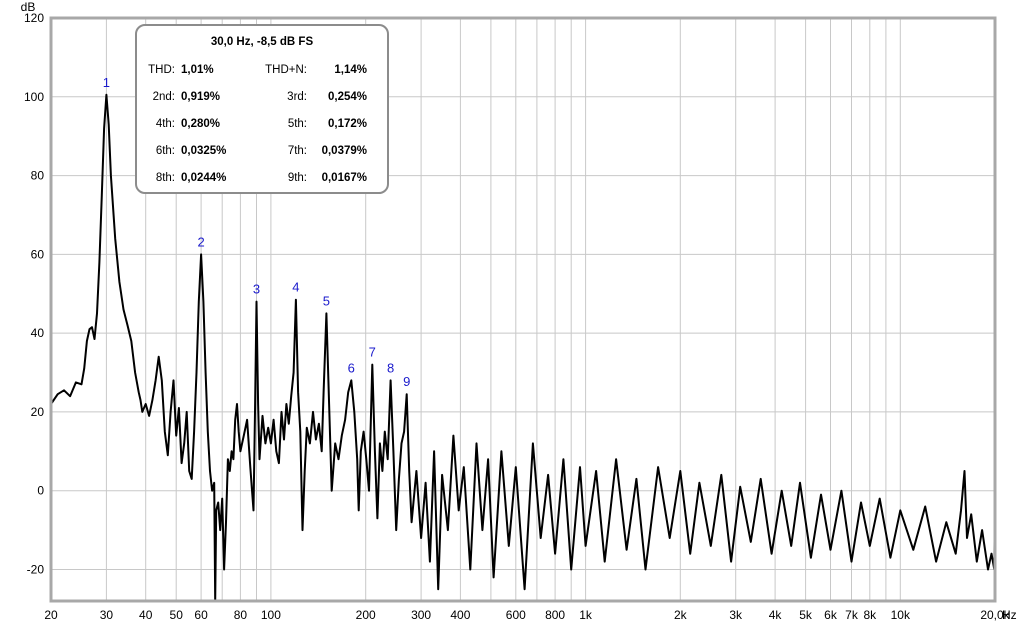  What do you see at coordinates (1009, 615) in the screenshot?
I see `x-axis-unit-label: Hz` at bounding box center [1009, 615].